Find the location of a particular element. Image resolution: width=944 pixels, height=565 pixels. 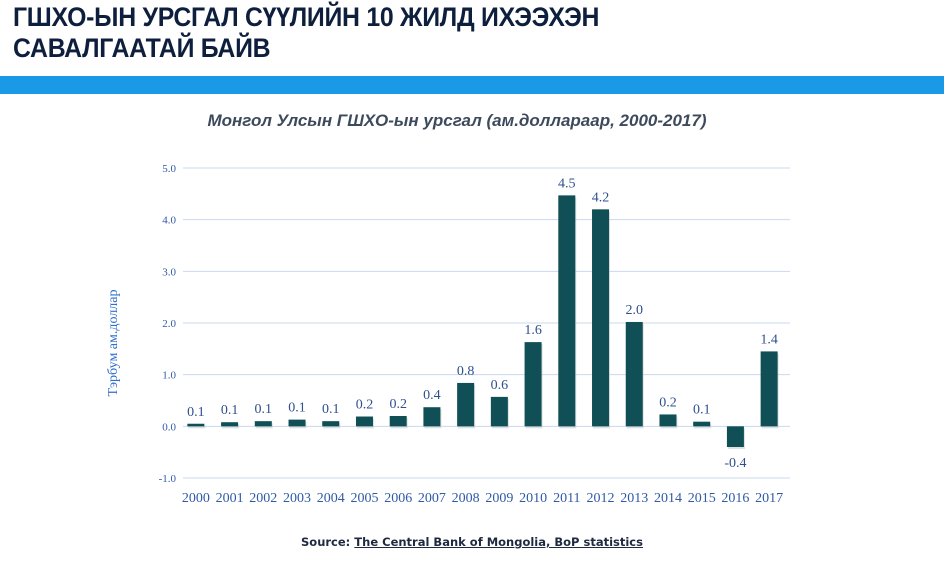

x-tick-label: 2009 is located at coordinates (499, 498).